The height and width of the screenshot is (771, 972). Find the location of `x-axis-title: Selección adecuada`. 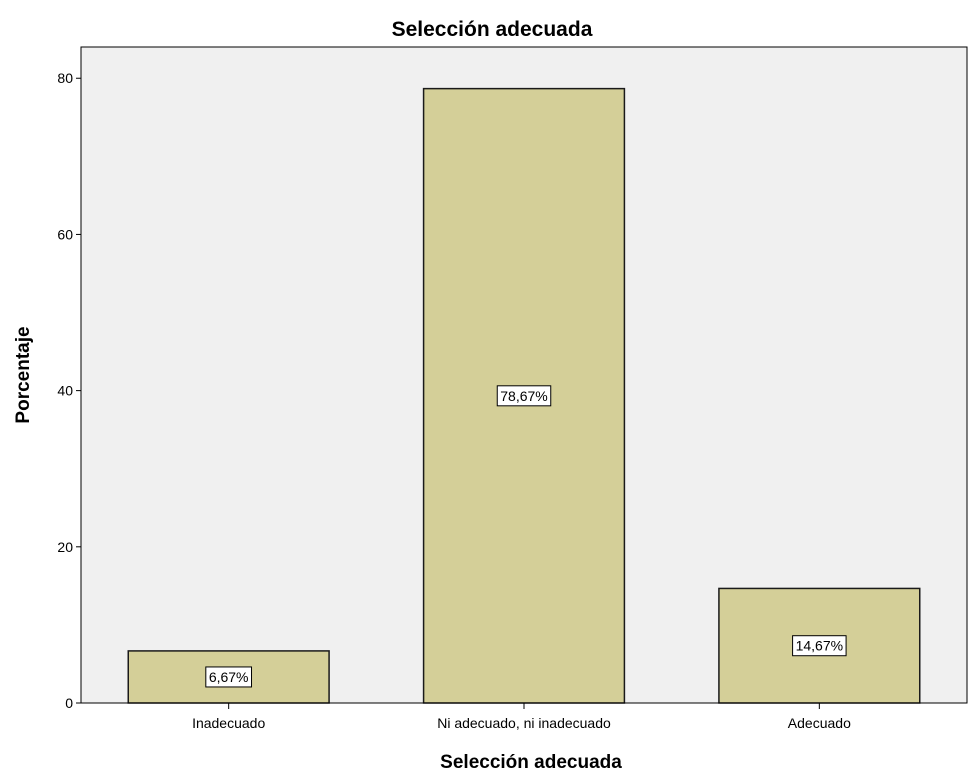

x-axis-title: Selección adecuada is located at coordinates (531, 761).